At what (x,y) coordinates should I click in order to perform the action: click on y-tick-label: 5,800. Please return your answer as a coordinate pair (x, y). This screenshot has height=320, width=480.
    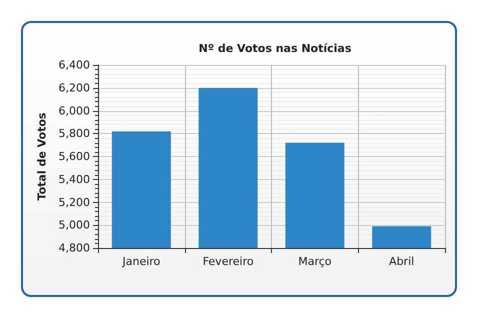
    Looking at the image, I should click on (74, 133).